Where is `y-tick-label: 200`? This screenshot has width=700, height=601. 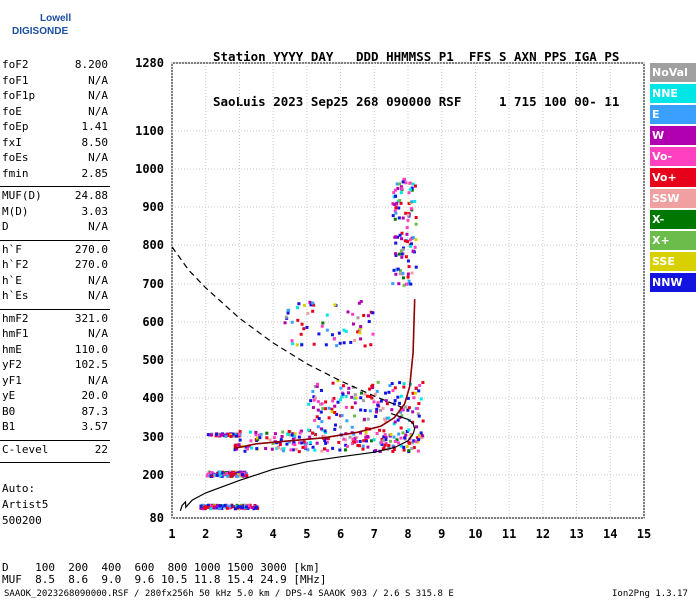
y-tick-label: 200 is located at coordinates (153, 475).